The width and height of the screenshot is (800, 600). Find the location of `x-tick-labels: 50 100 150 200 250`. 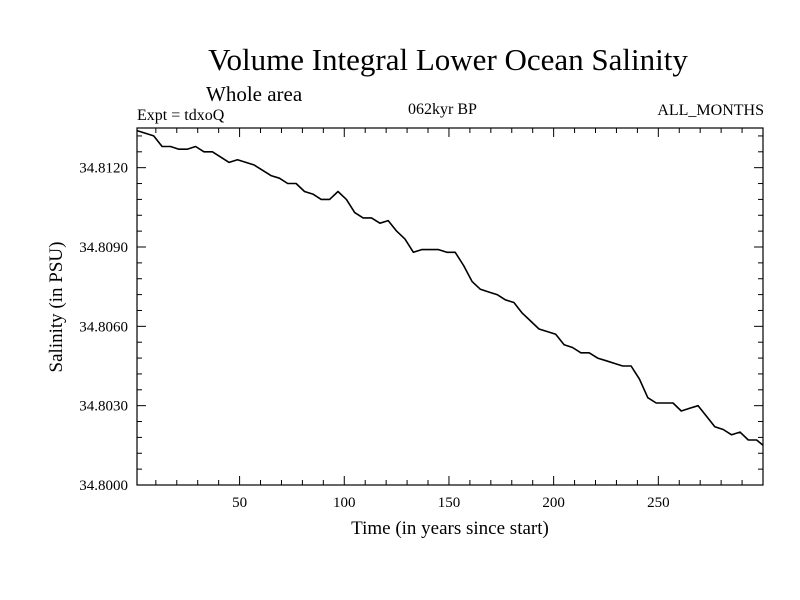

x-tick-labels: 50 100 150 200 250 is located at coordinates (450, 503).